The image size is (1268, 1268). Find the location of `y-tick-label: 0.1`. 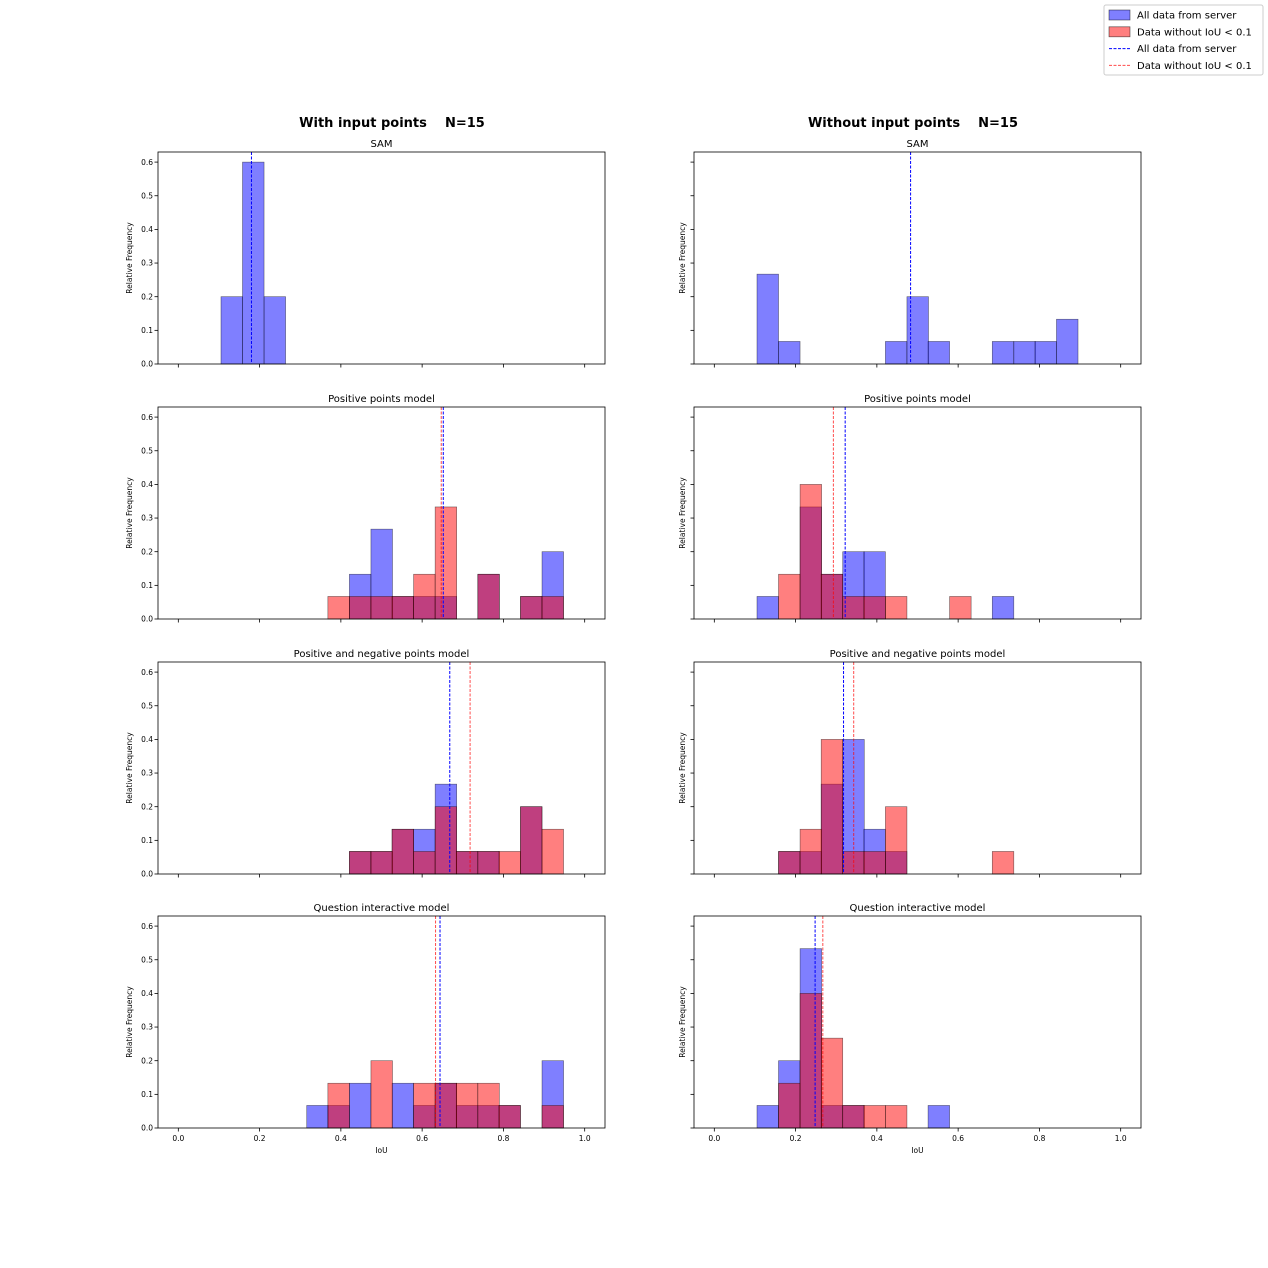

y-tick-label: 0.1 is located at coordinates (147, 585).